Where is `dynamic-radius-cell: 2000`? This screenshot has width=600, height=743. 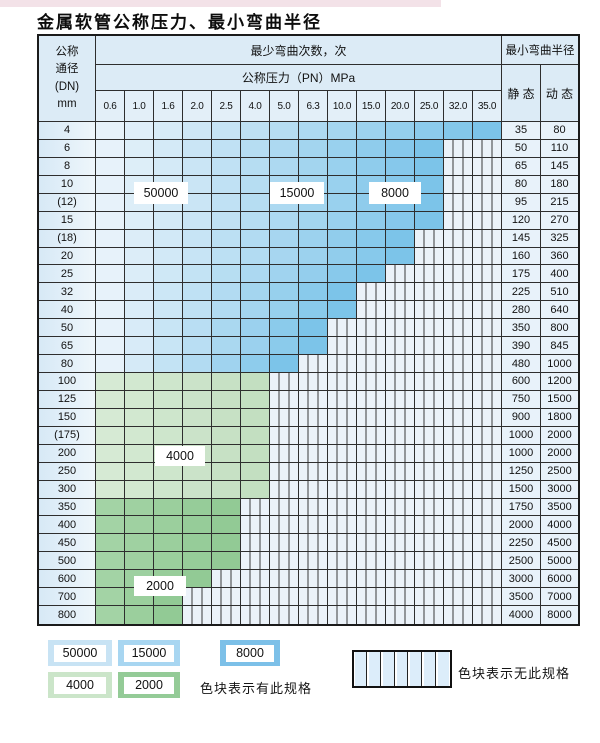 dynamic-radius-cell: 2000 is located at coordinates (559, 435).